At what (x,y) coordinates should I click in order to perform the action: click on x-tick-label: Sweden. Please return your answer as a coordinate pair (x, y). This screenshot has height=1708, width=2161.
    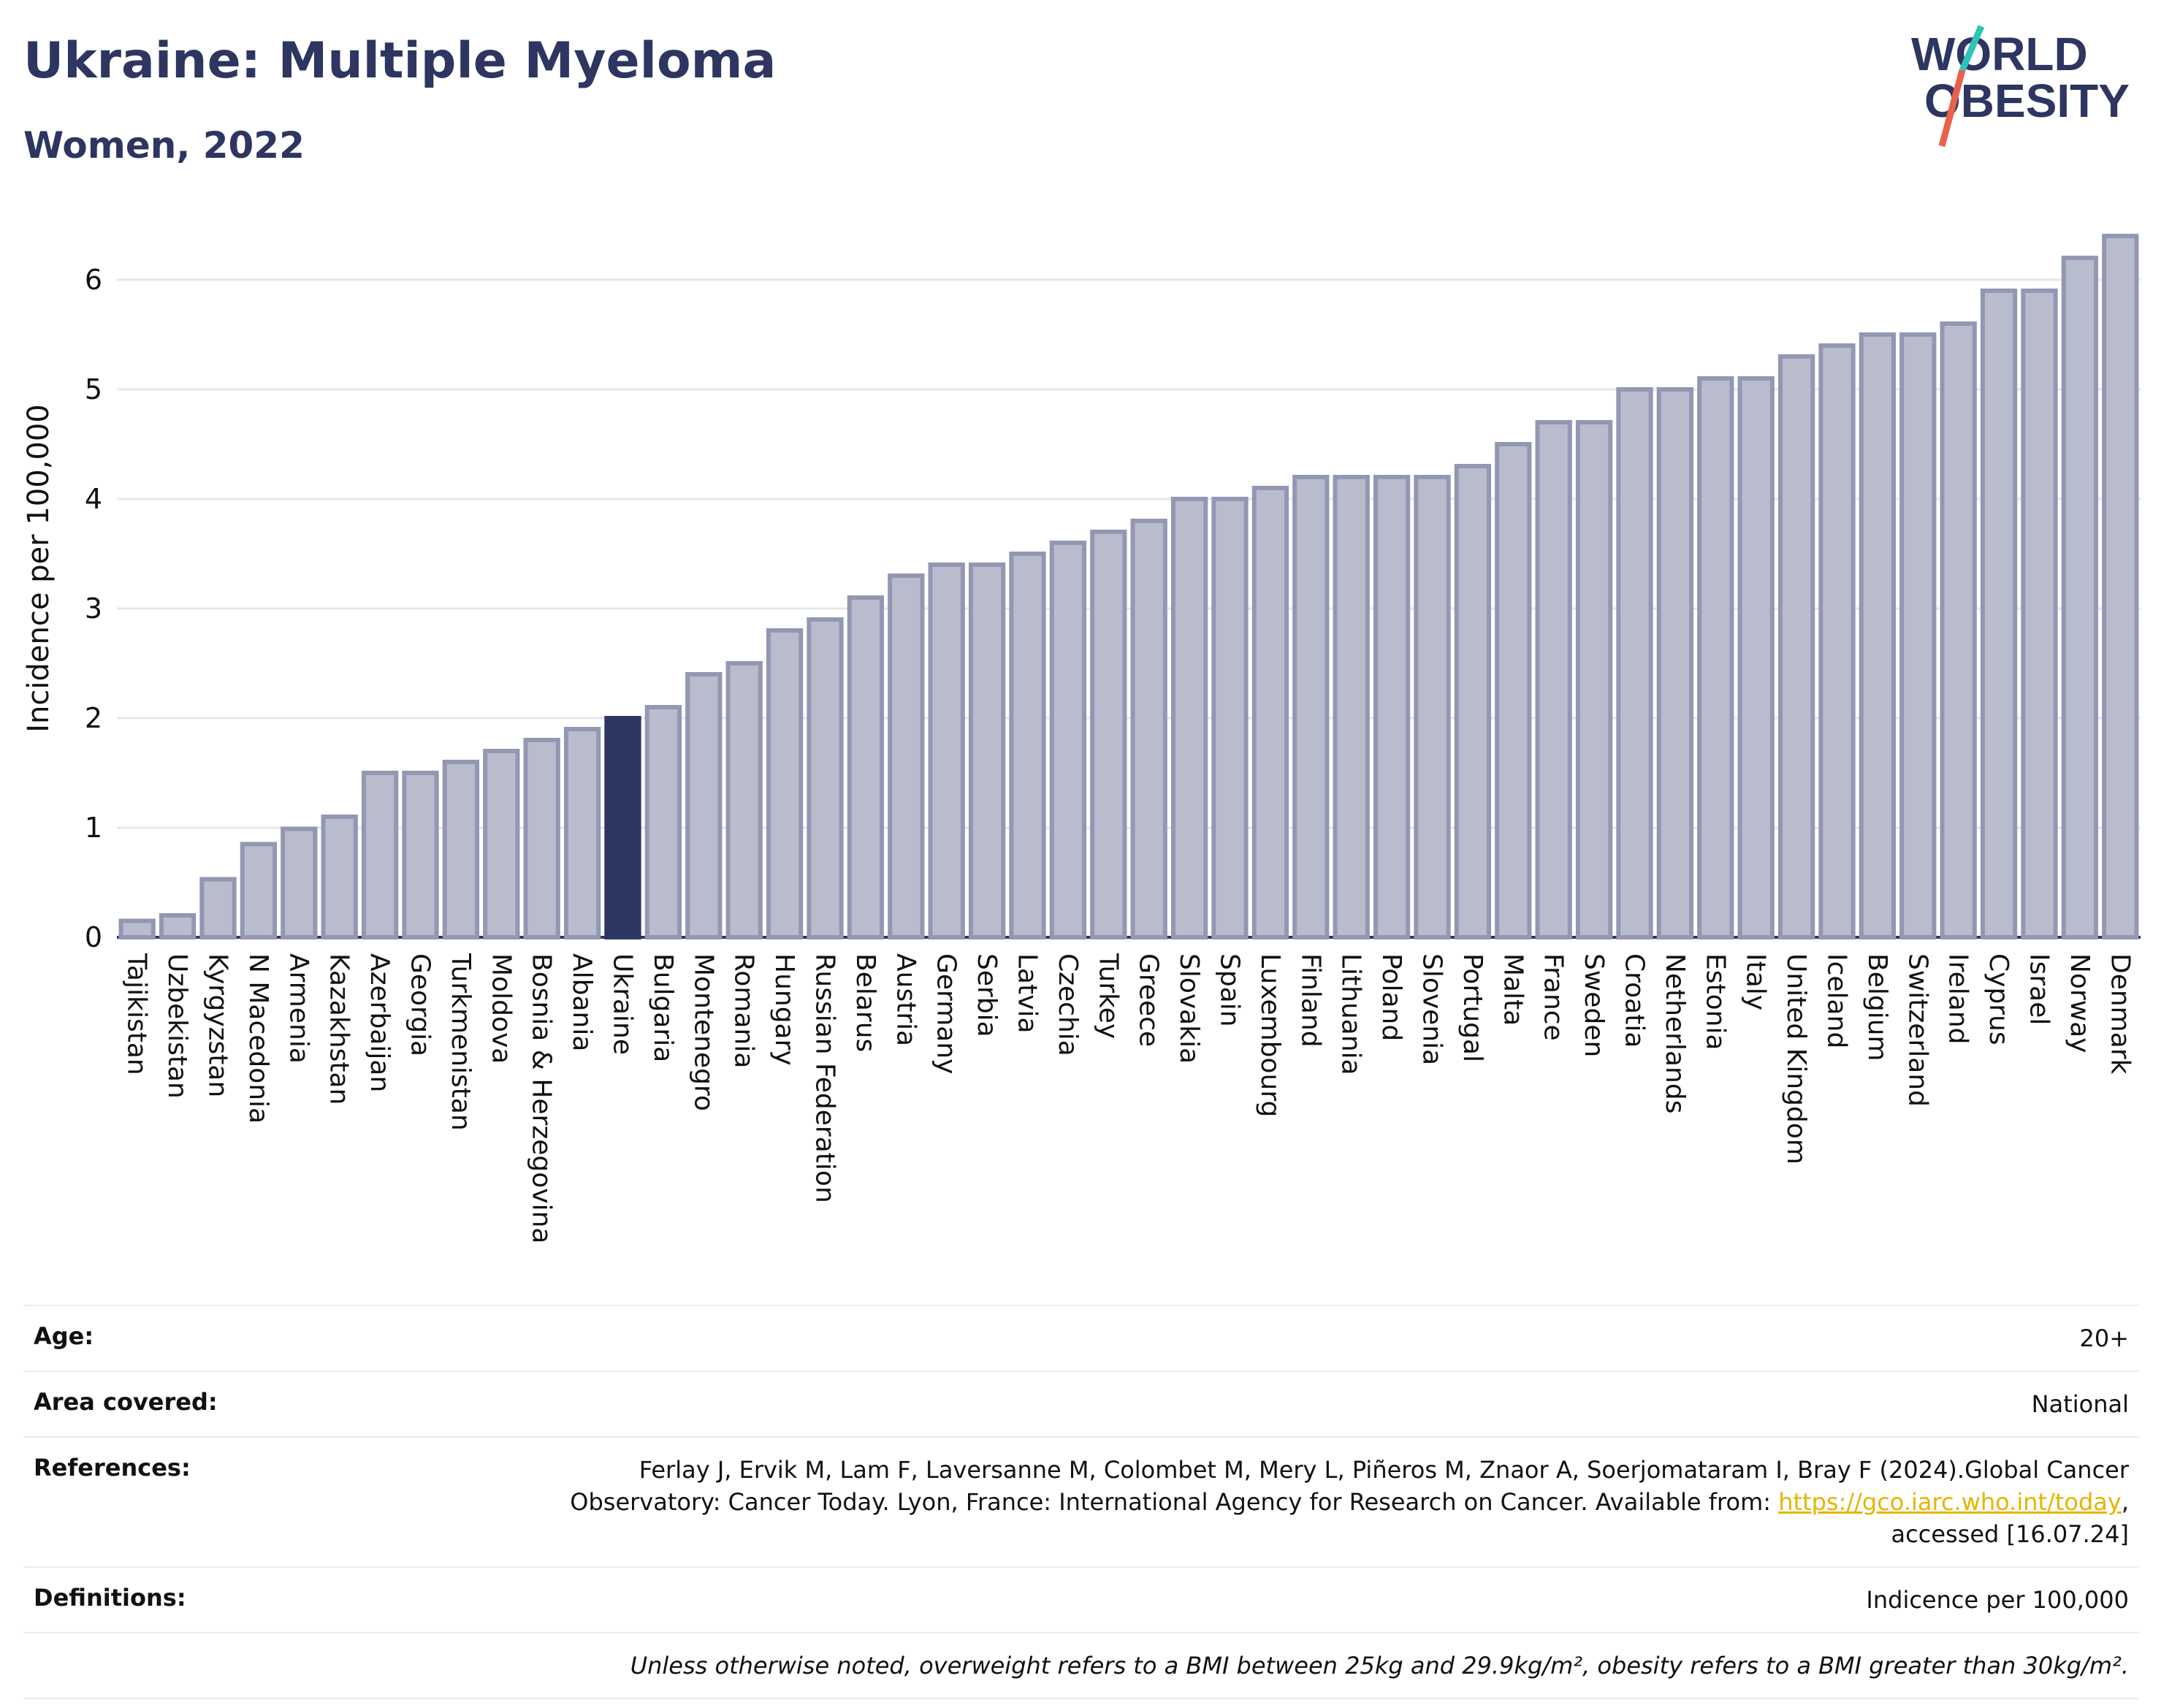
    Looking at the image, I should click on (1594, 1005).